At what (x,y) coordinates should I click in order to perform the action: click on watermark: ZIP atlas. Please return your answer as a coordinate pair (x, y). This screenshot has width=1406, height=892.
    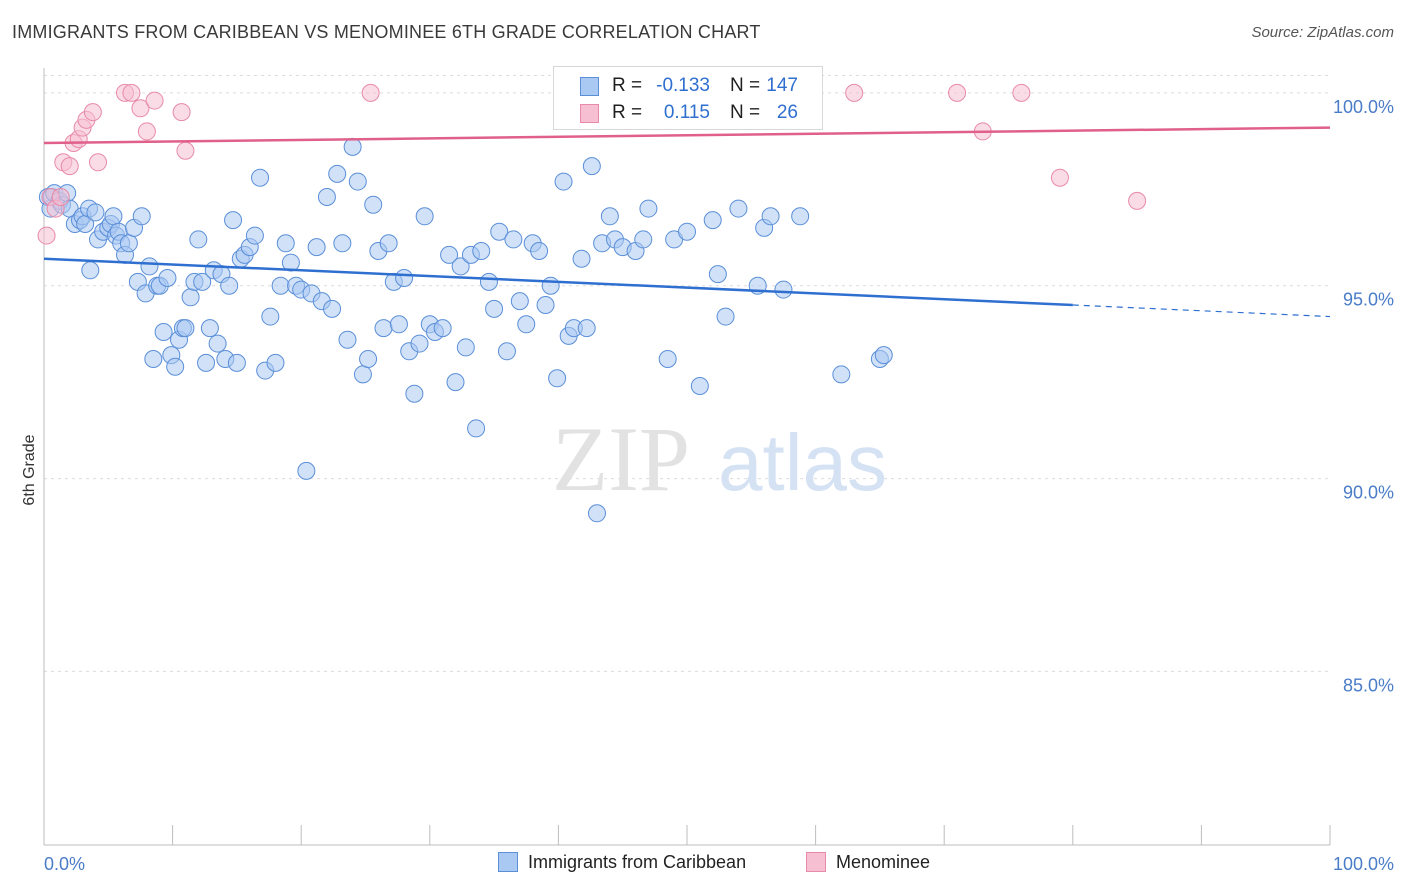
    Looking at the image, I should click on (719, 459).